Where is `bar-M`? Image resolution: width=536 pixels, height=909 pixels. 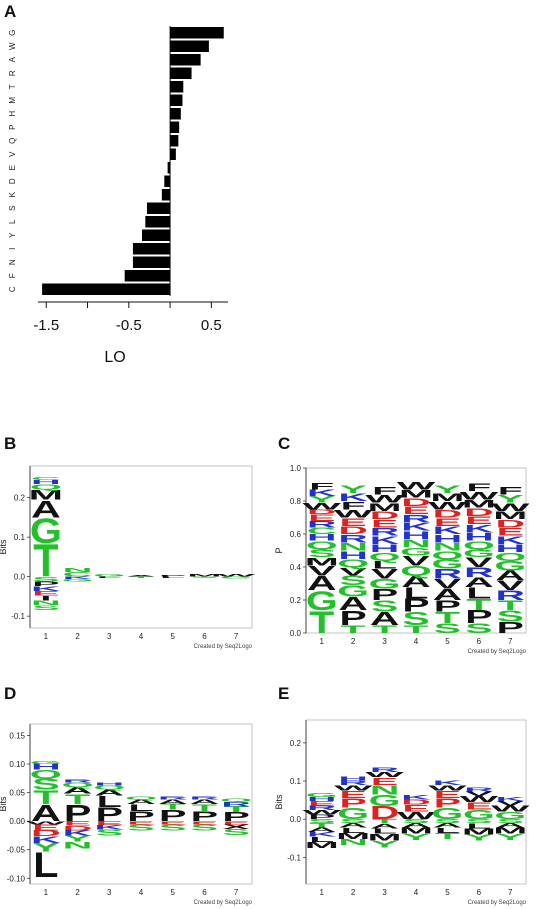 bar-M is located at coordinates (176, 100).